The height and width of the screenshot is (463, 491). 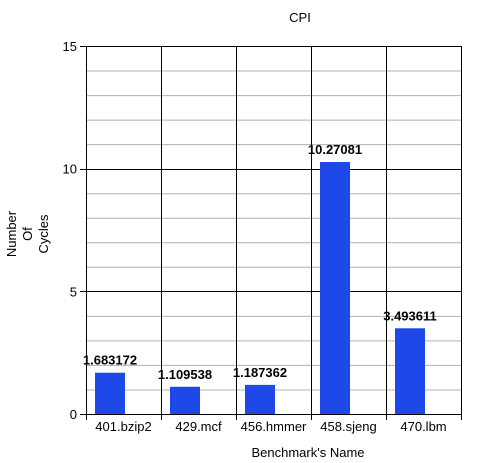 I want to click on data-label: 1.187362, so click(x=260, y=372).